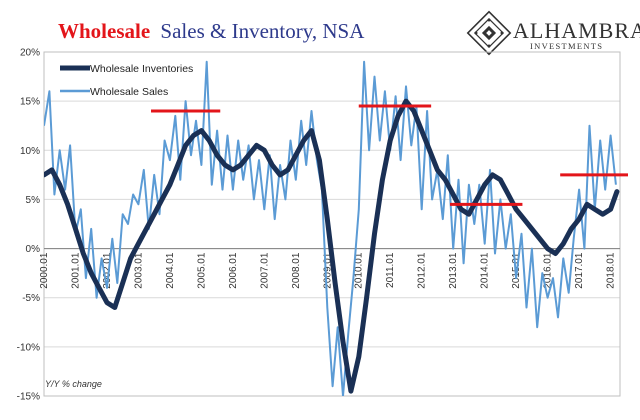 This screenshot has width=640, height=420. I want to click on x-tick-label: 2001.01, so click(75, 270).